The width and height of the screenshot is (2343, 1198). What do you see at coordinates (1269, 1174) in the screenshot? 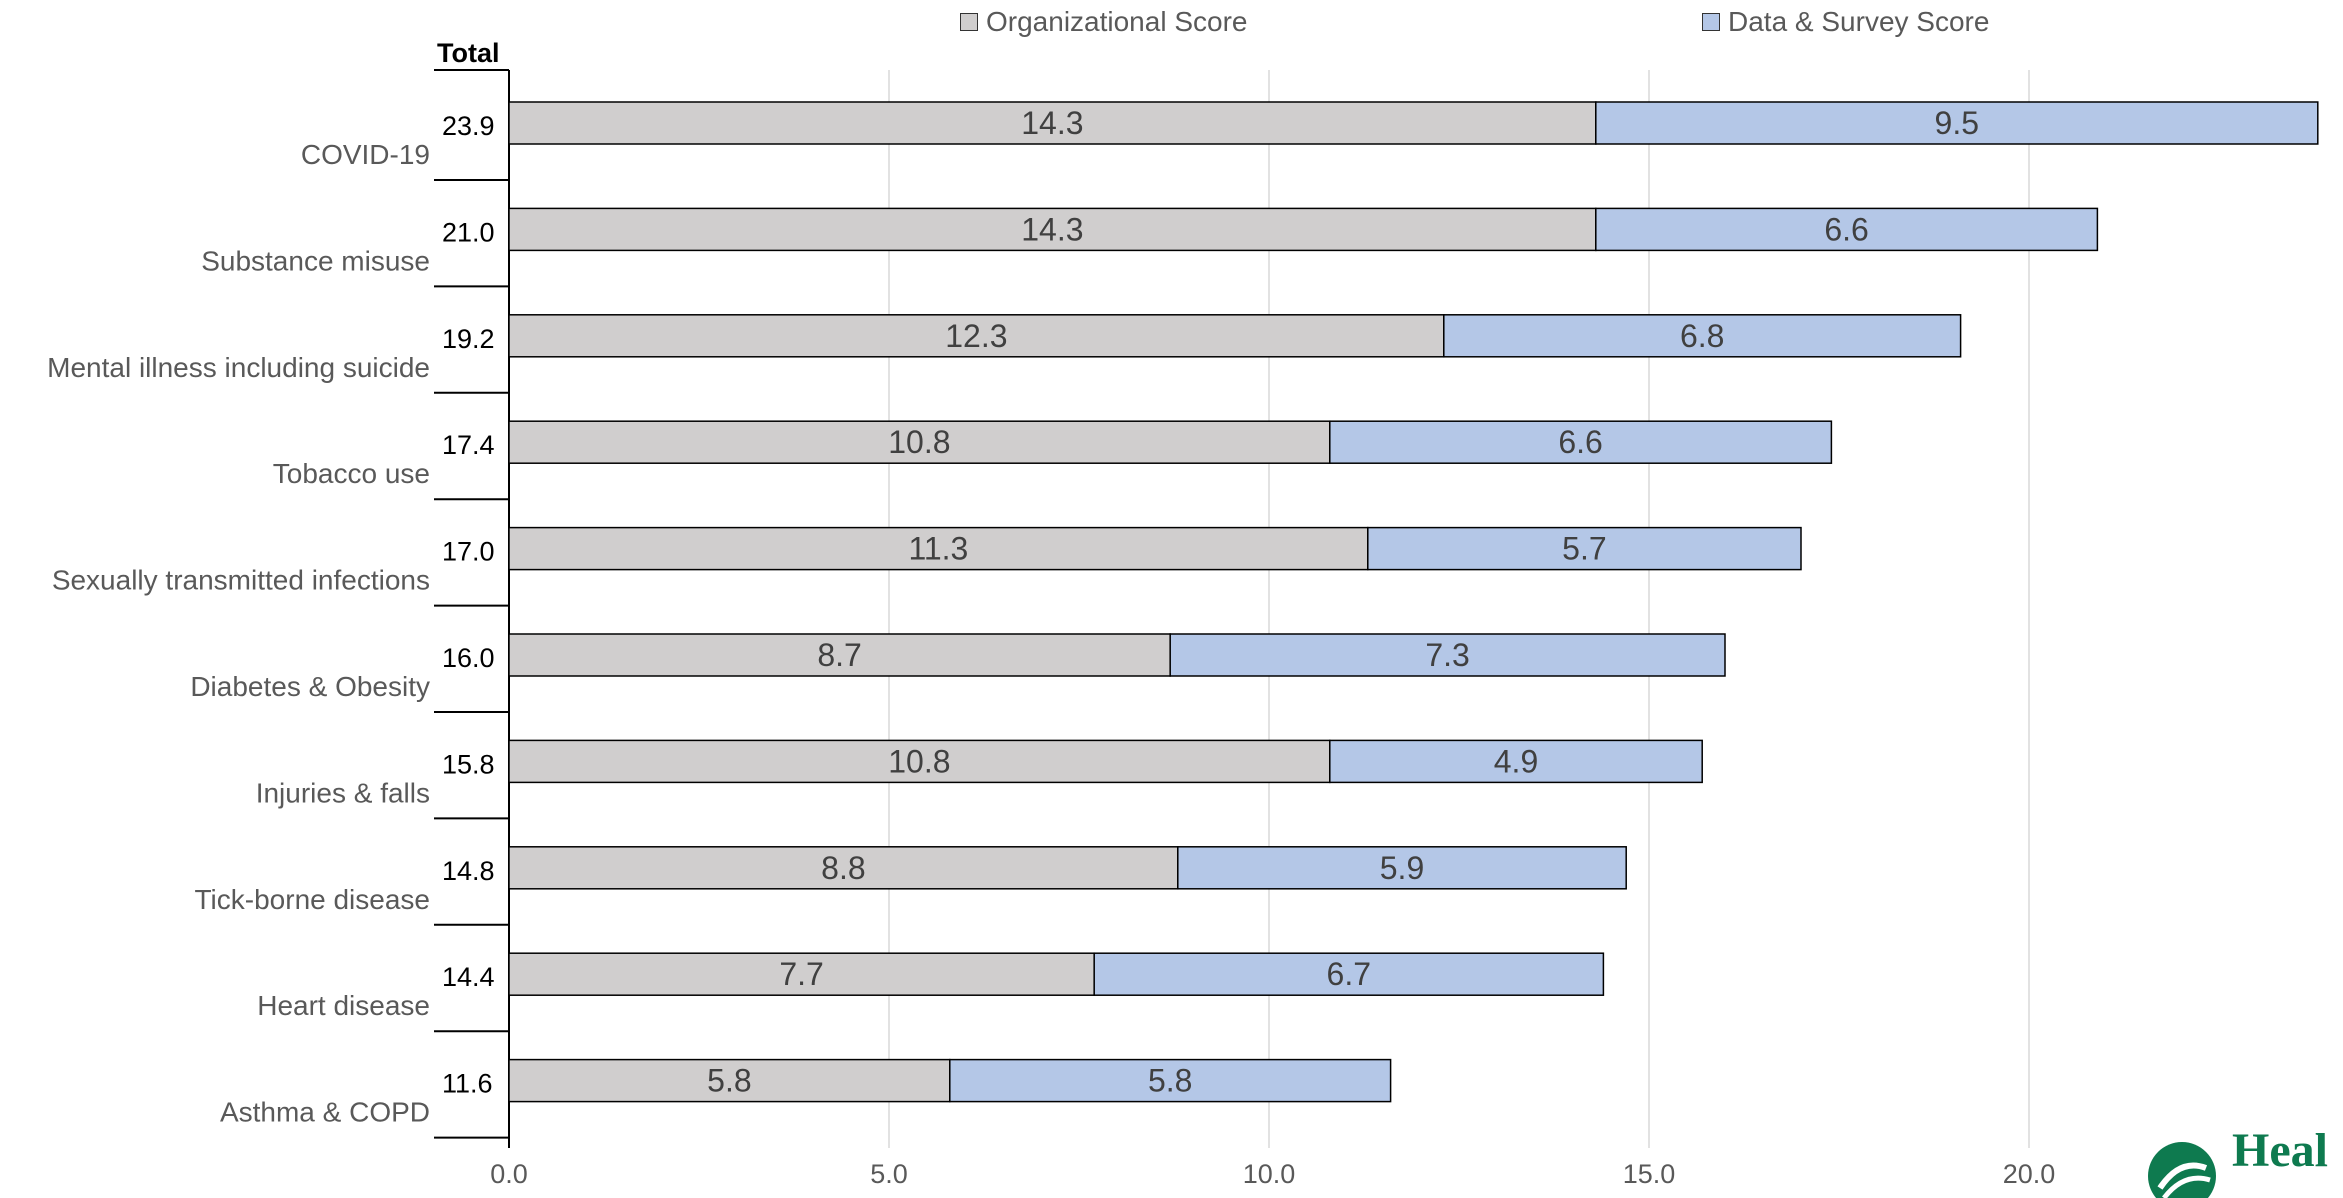
I see `x-tick-label: 10.0` at bounding box center [1269, 1174].